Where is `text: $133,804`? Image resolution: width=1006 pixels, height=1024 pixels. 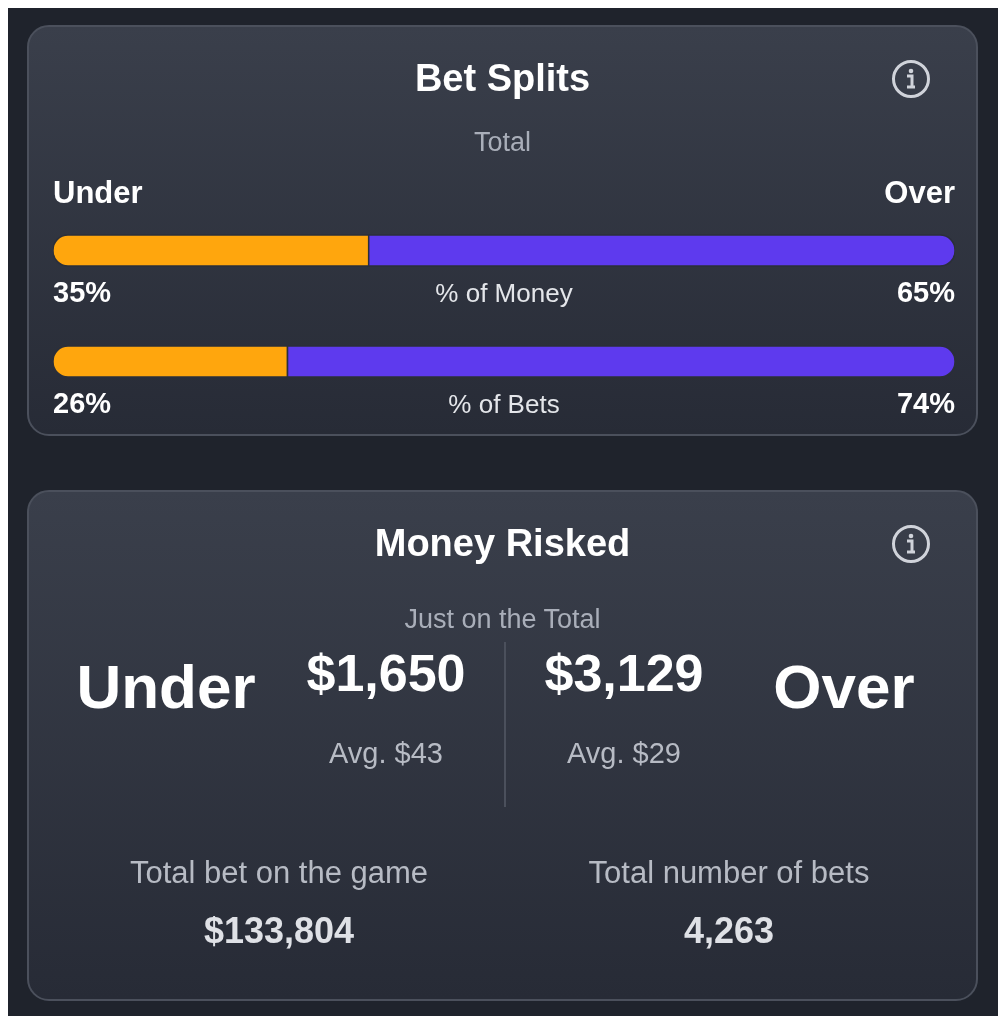
text: $133,804 is located at coordinates (279, 931).